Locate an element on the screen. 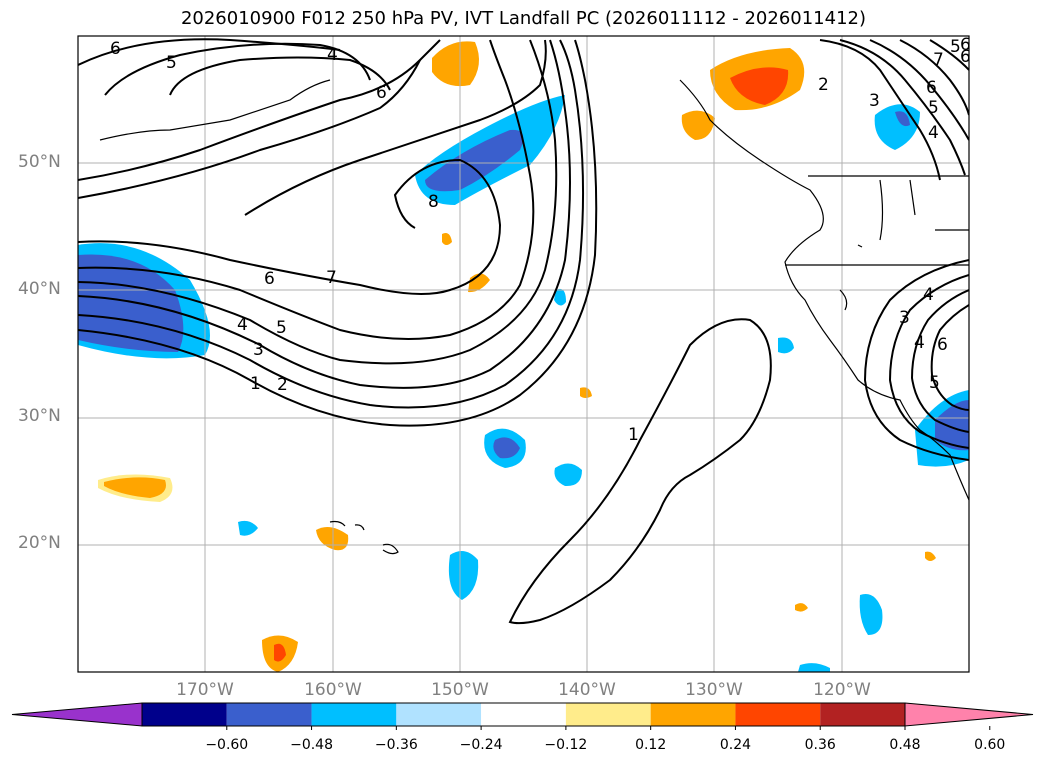 The image size is (1047, 765). lat-label: 40°N is located at coordinates (39, 289).